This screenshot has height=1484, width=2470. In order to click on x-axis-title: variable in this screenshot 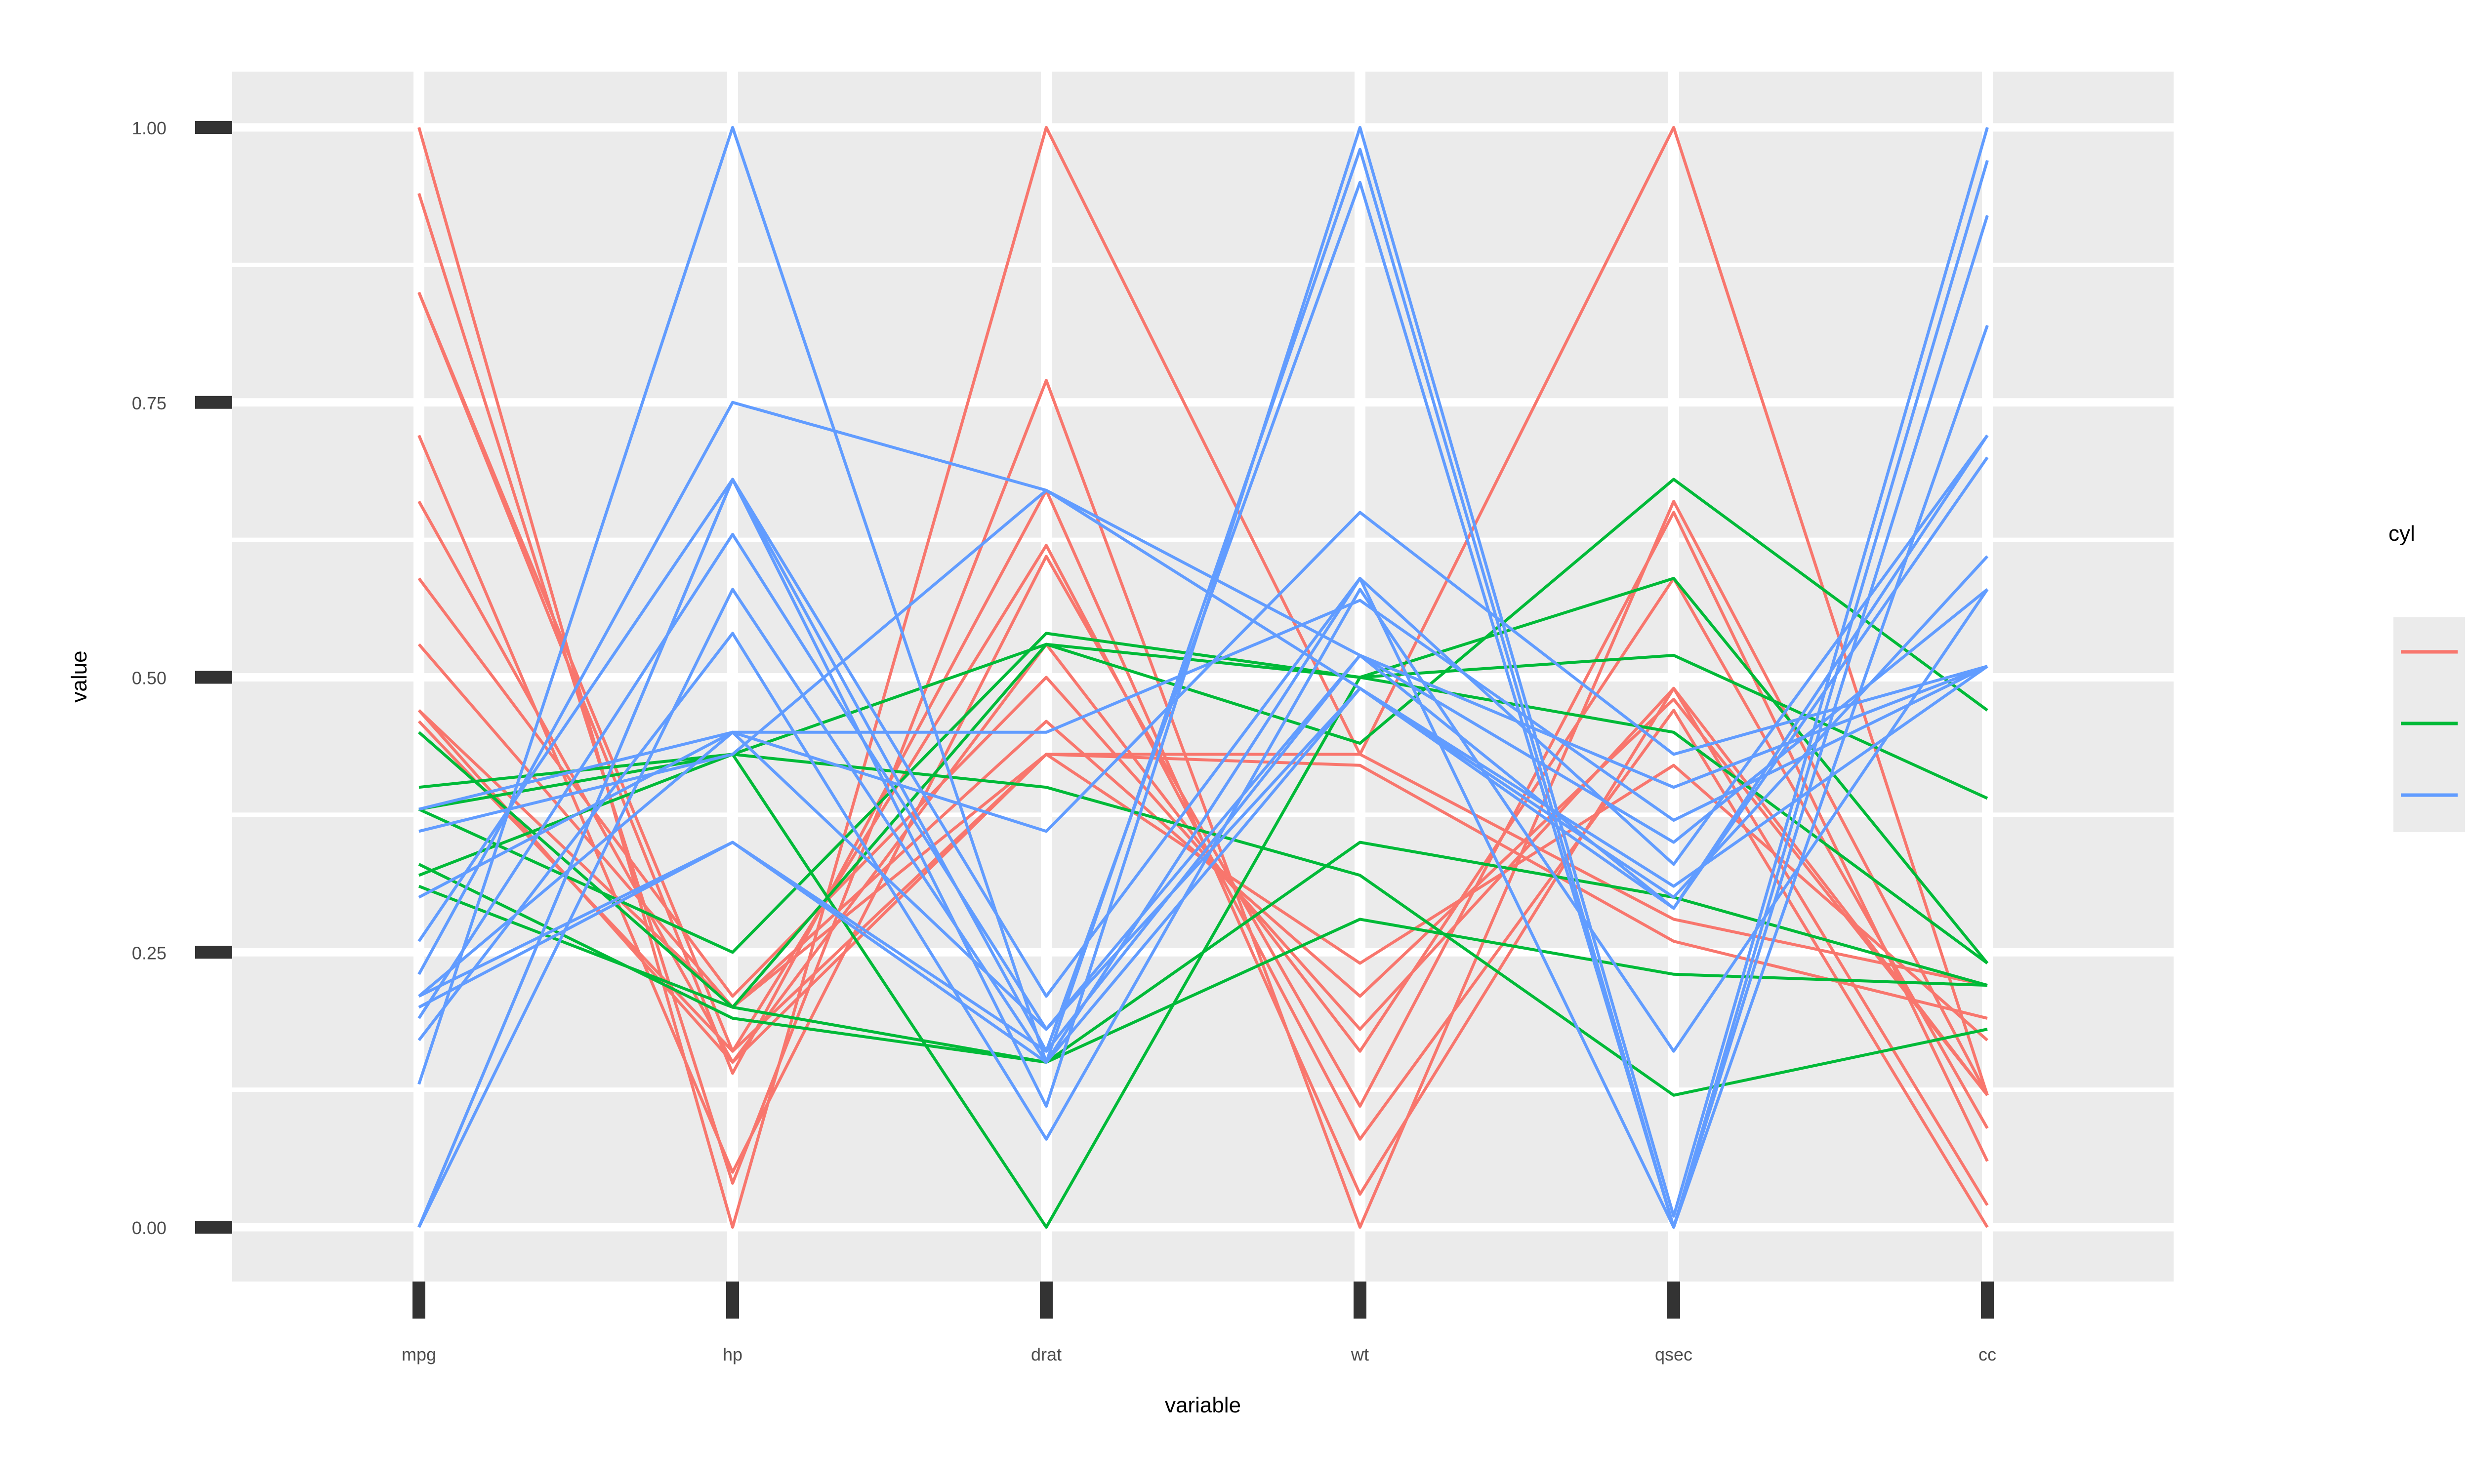, I will do `click(1203, 1405)`.